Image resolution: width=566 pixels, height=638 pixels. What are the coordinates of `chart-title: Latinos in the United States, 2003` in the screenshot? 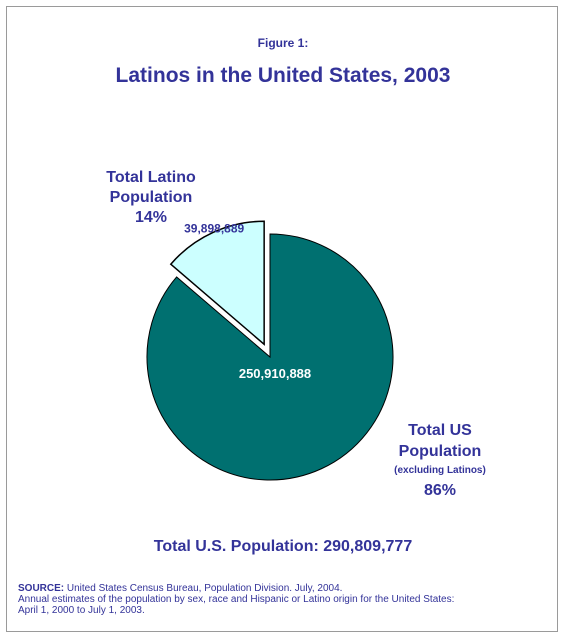 It's located at (283, 75).